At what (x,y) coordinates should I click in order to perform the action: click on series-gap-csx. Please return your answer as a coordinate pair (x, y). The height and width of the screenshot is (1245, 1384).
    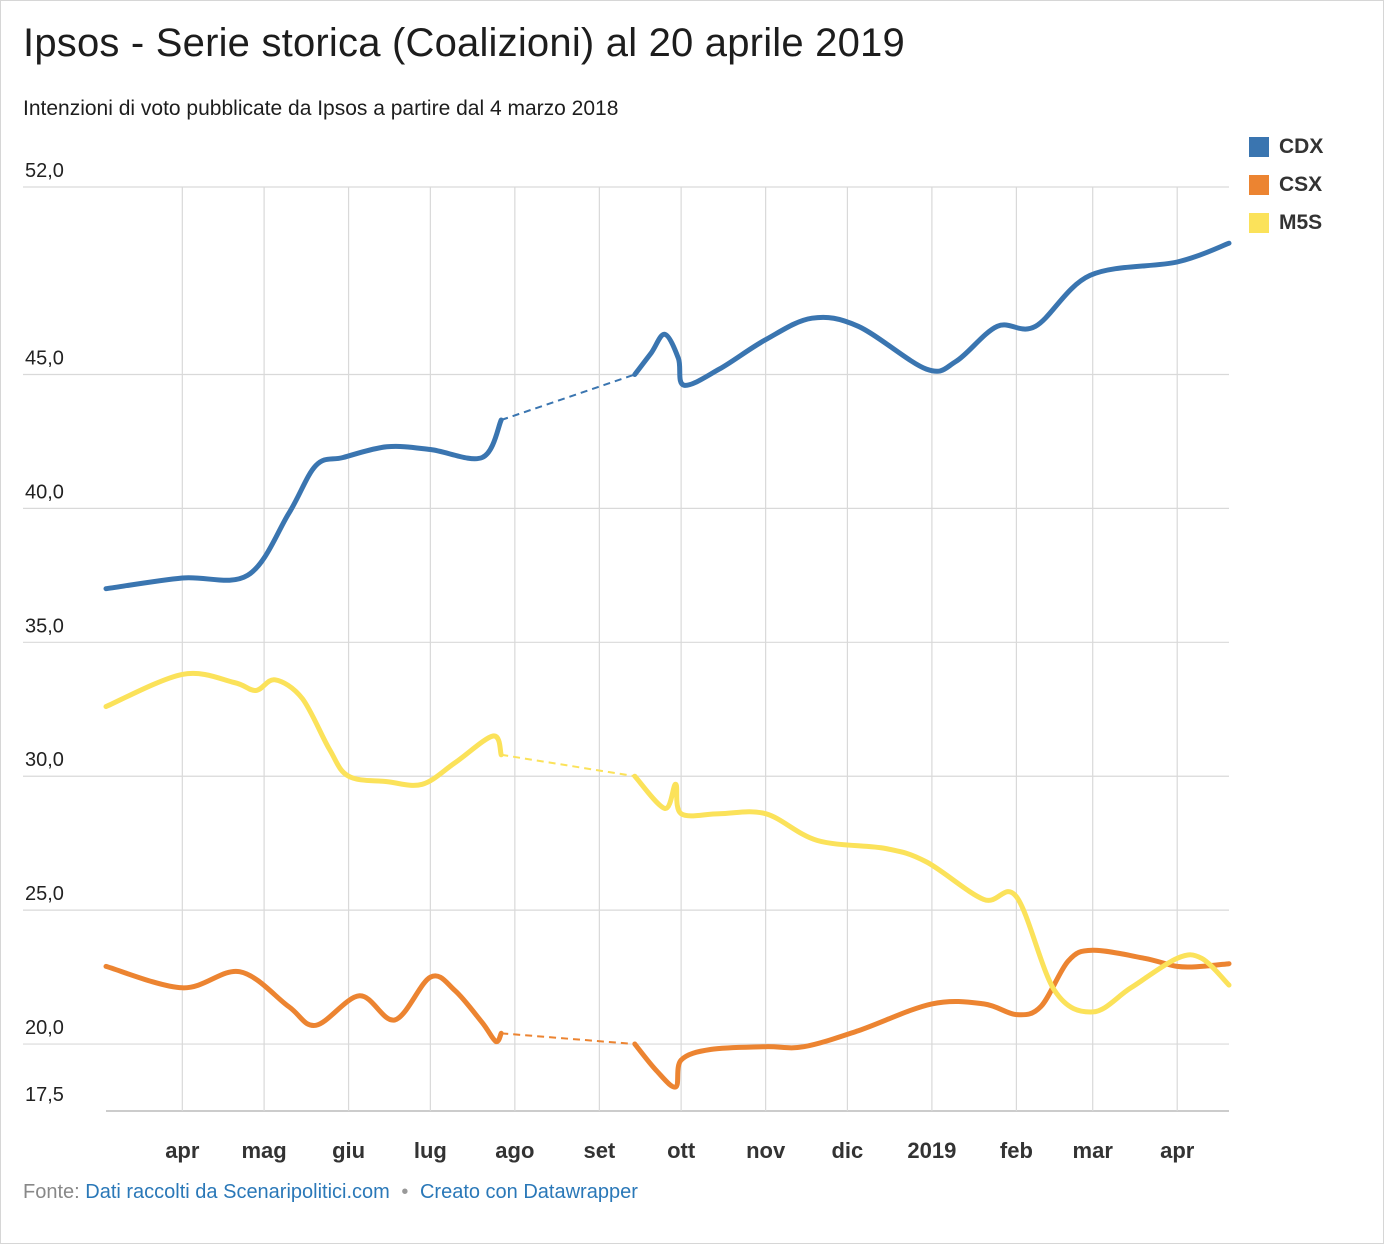
    Looking at the image, I should click on (568, 1039).